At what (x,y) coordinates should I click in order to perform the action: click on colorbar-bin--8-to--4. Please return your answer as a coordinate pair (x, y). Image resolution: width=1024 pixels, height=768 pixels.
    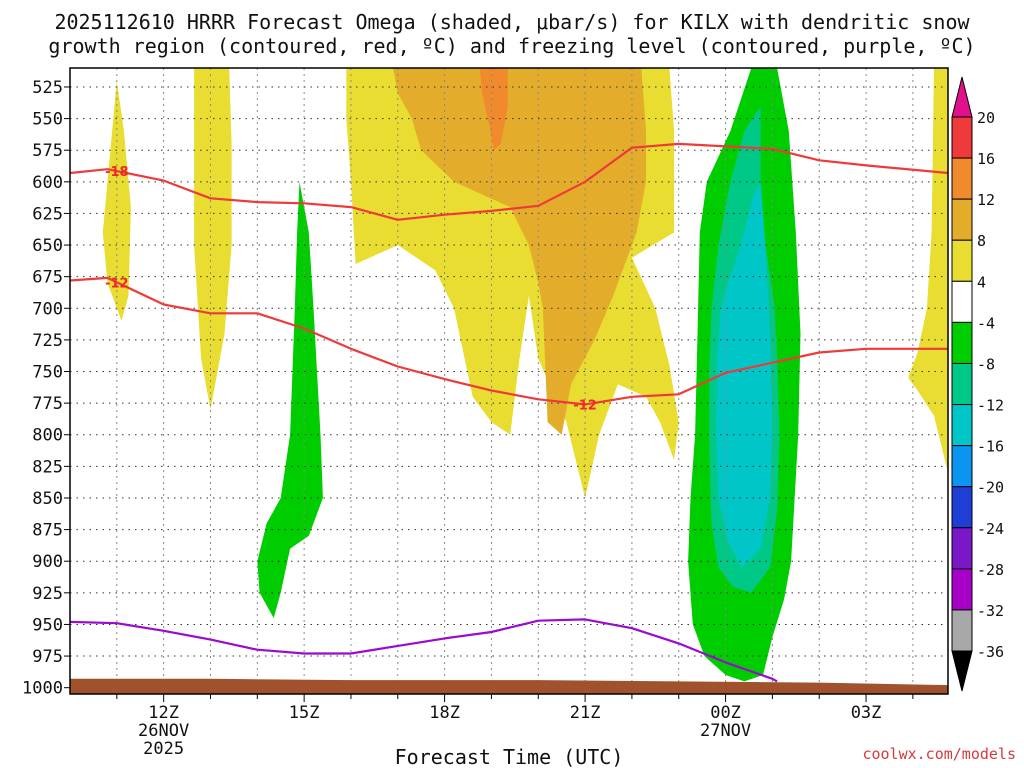
    Looking at the image, I should click on (962, 342).